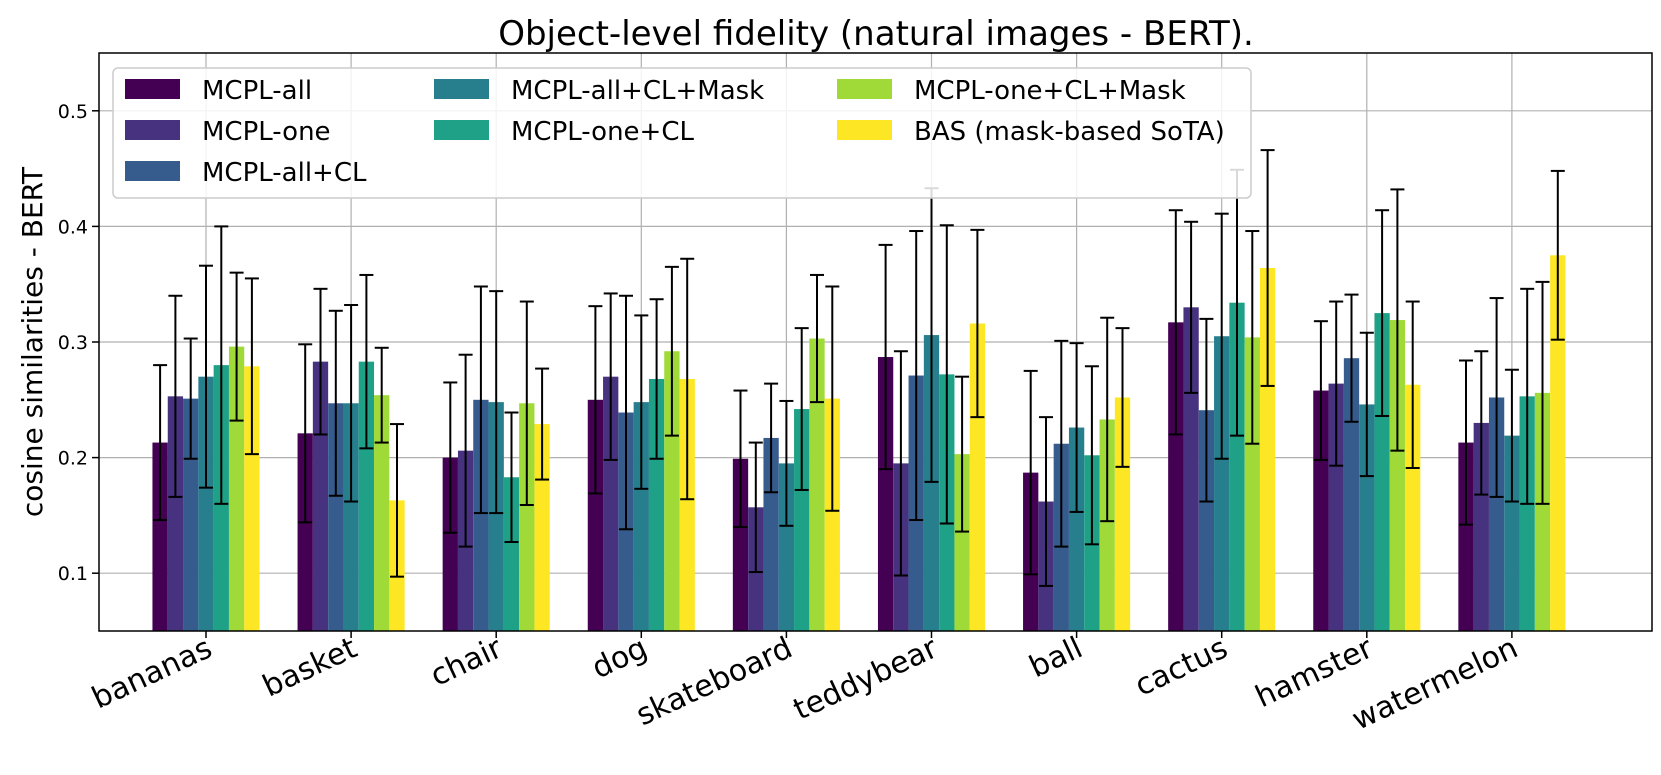  What do you see at coordinates (620, 659) in the screenshot?
I see `x-tick-label: dog` at bounding box center [620, 659].